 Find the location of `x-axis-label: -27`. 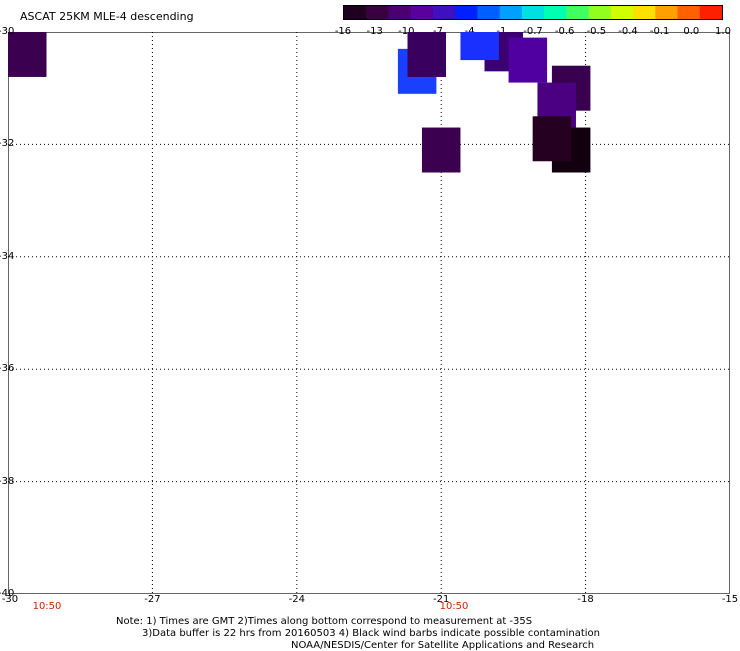

x-axis-label: -27 is located at coordinates (152, 599).